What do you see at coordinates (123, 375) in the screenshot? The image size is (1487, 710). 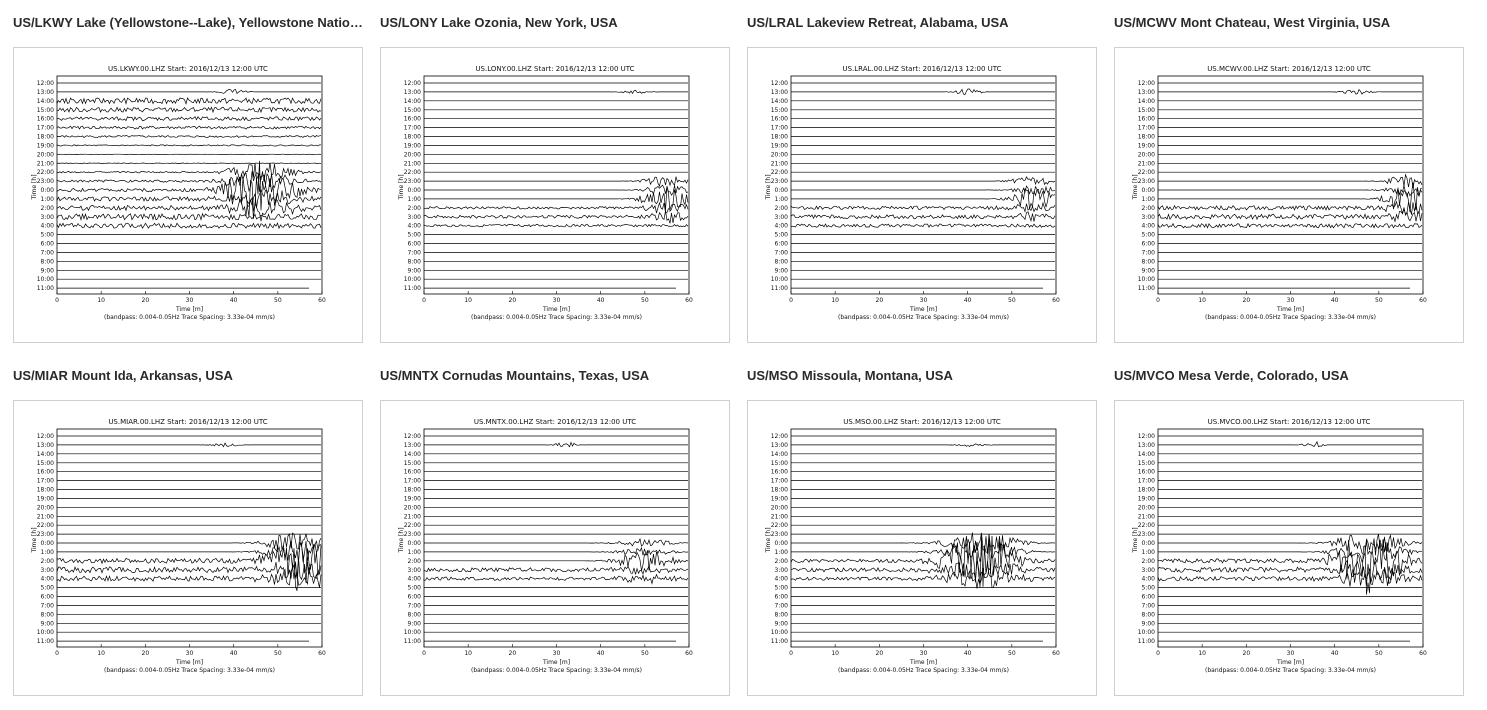 I see `station-title-link: US/MIAR Mount Ida, Arkansas, USA` at bounding box center [123, 375].